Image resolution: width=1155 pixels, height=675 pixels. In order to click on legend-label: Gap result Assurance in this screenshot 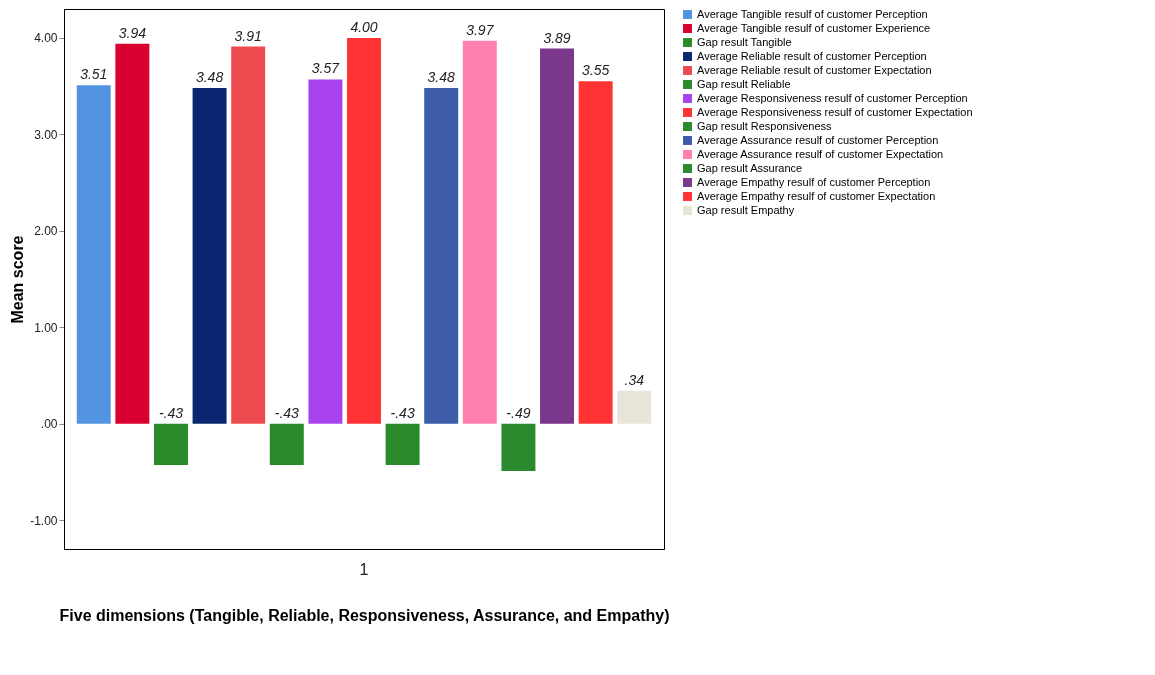, I will do `click(750, 167)`.